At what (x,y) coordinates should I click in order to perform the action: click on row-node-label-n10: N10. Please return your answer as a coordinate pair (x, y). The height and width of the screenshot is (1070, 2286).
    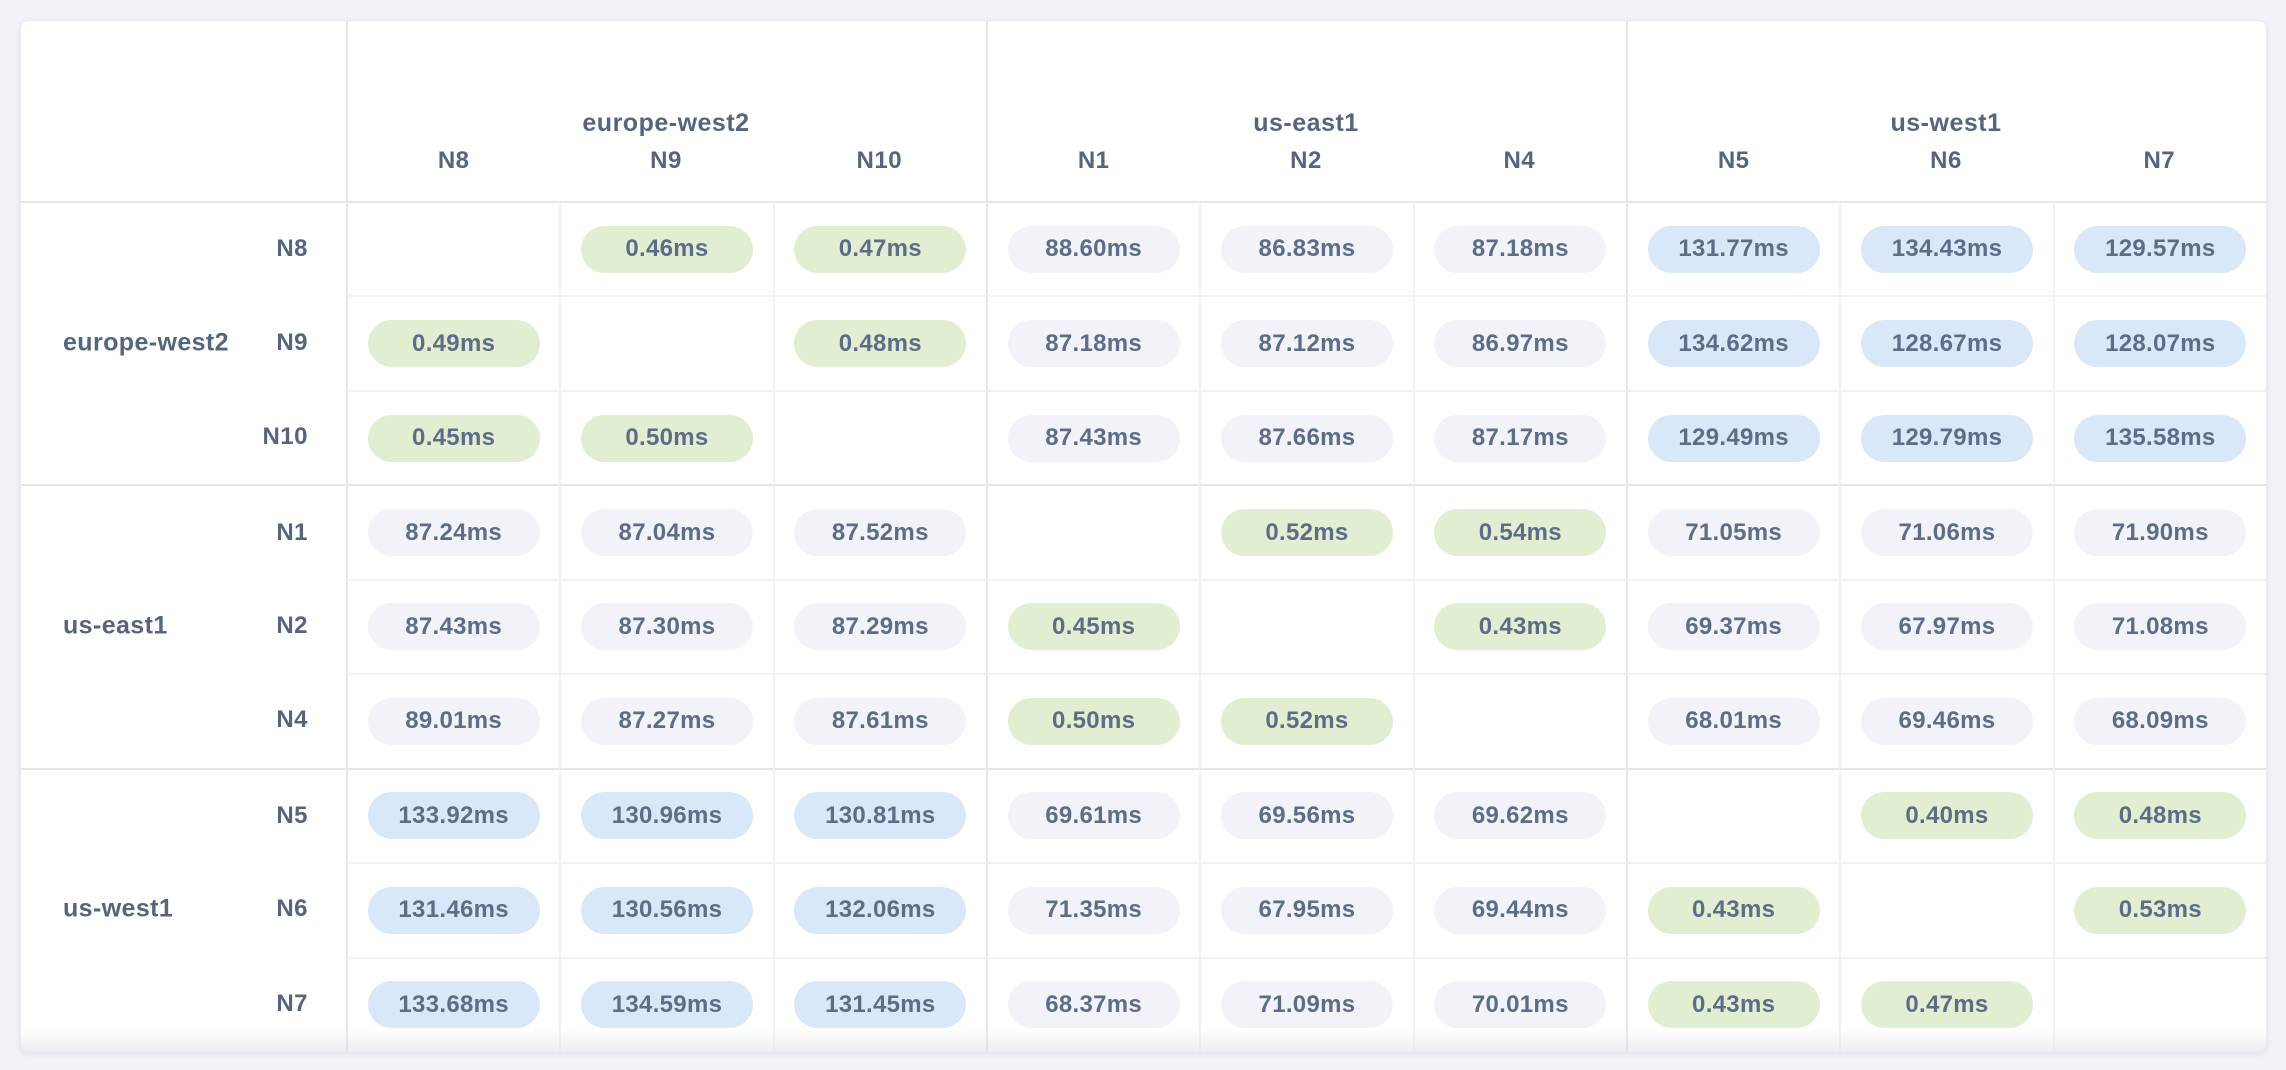
    Looking at the image, I should click on (285, 437).